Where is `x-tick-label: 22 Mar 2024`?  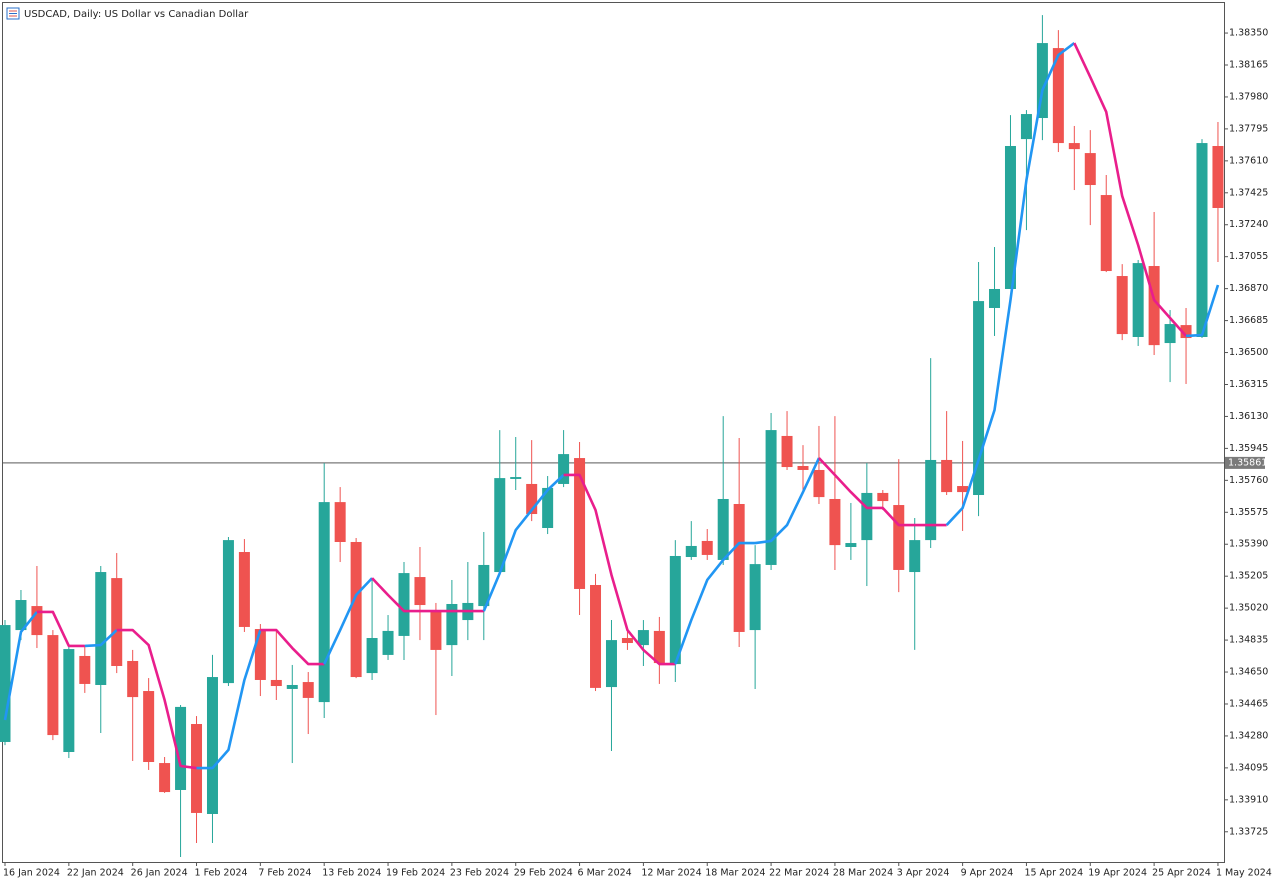
x-tick-label: 22 Mar 2024 is located at coordinates (799, 873).